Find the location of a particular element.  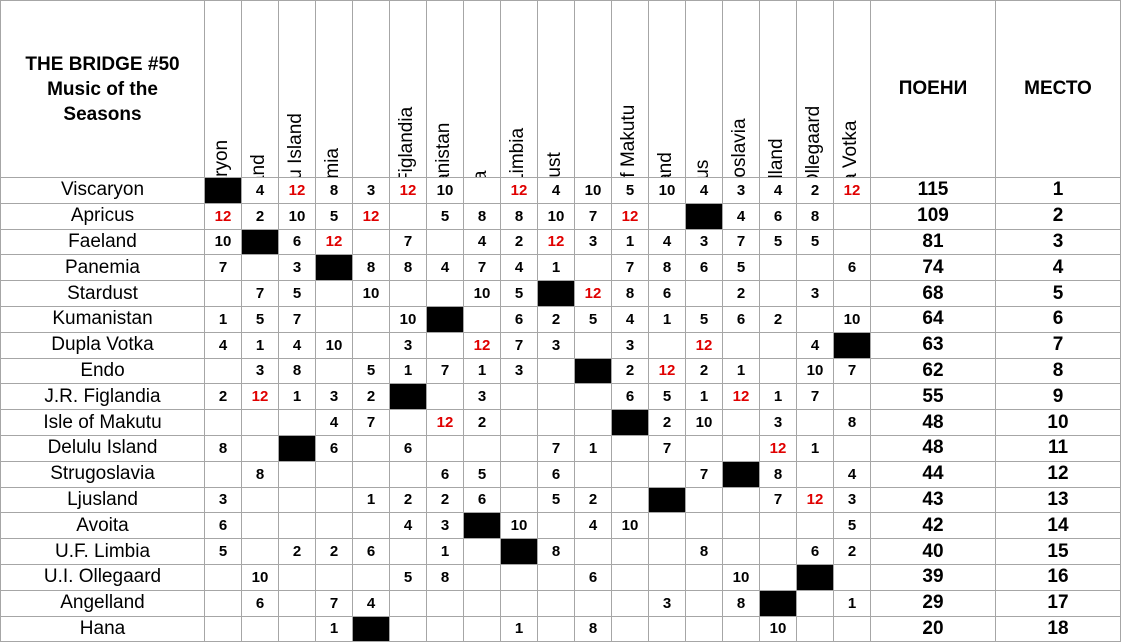

voter-name: Endo is located at coordinates (592, 130).